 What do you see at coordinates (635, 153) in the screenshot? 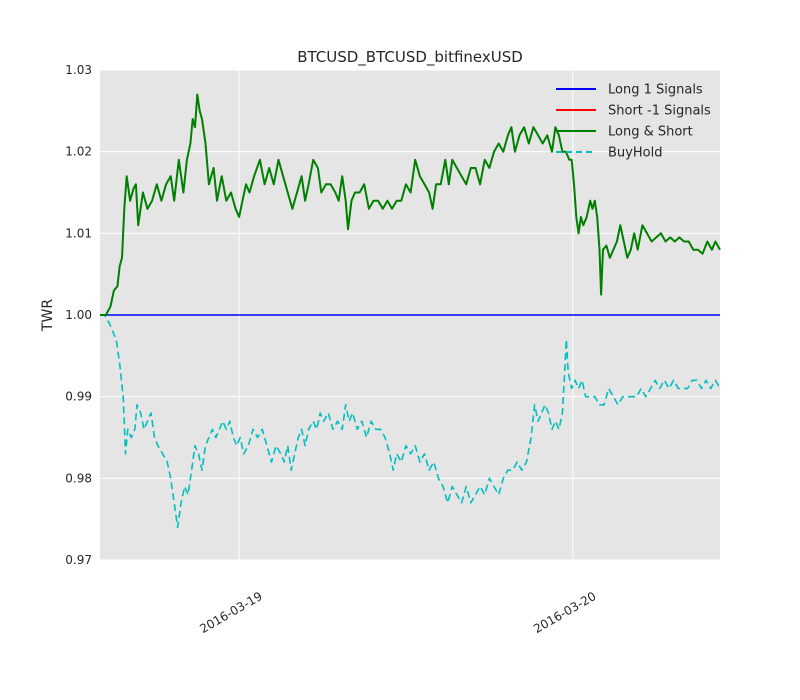
I see `legend-label: BuyHold` at bounding box center [635, 153].